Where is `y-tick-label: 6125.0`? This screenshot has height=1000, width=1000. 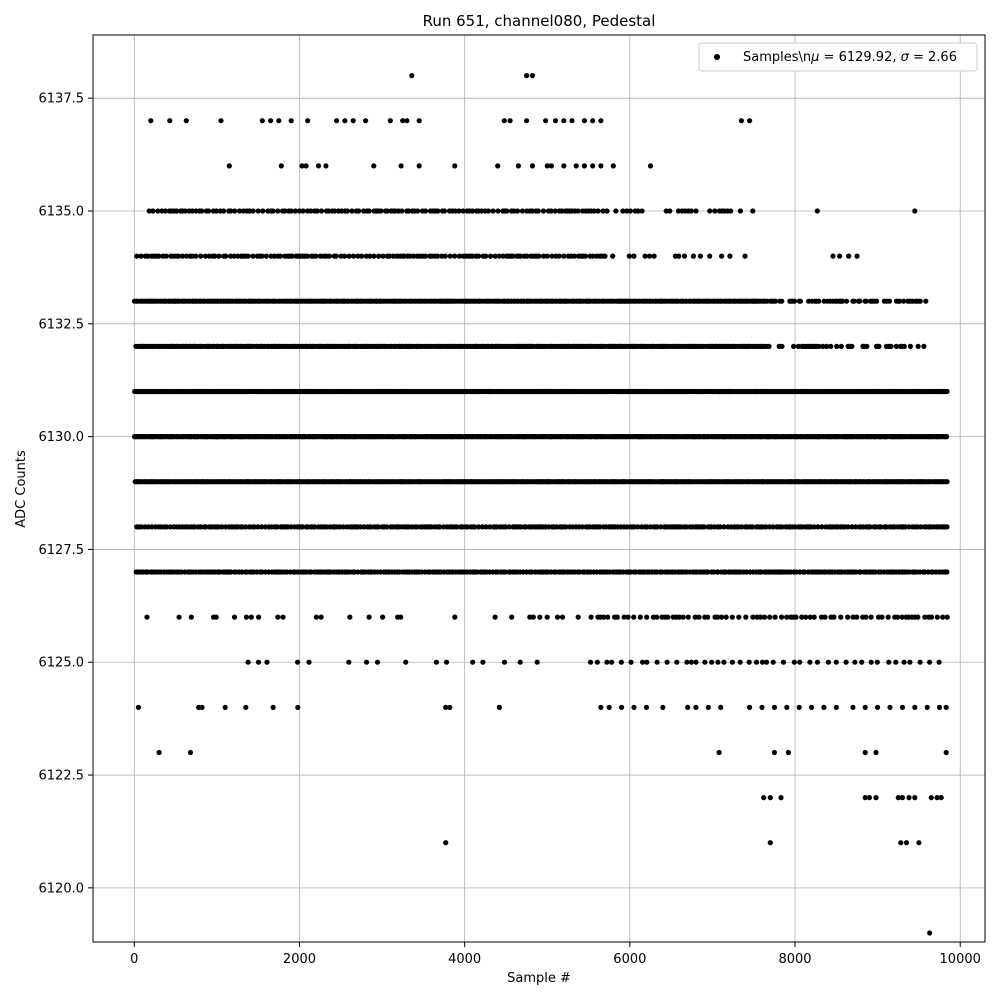 y-tick-label: 6125.0 is located at coordinates (62, 663).